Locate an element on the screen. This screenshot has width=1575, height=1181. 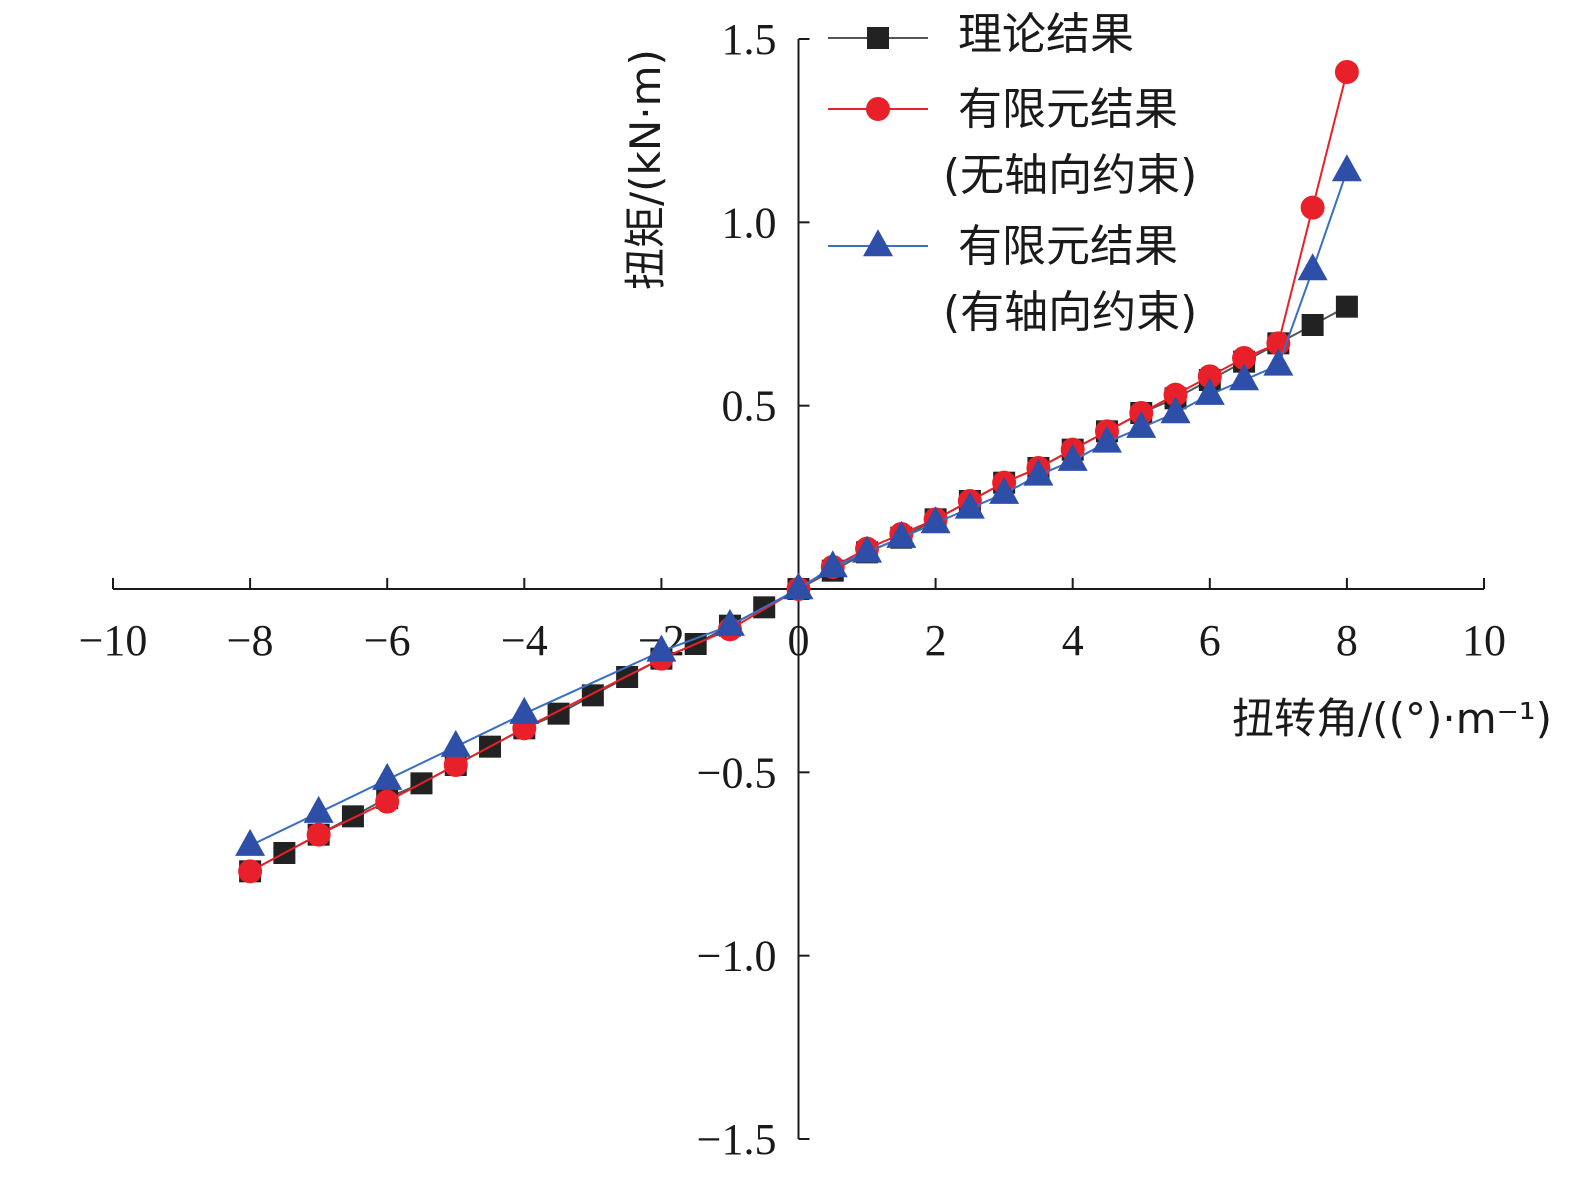
x-tick-label: 4 is located at coordinates (1073, 640).